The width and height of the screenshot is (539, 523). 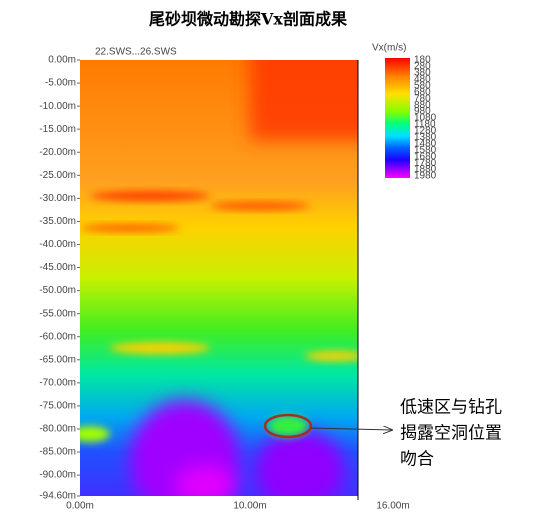 What do you see at coordinates (425, 118) in the screenshot?
I see `colorbar-label: 1080` at bounding box center [425, 118].